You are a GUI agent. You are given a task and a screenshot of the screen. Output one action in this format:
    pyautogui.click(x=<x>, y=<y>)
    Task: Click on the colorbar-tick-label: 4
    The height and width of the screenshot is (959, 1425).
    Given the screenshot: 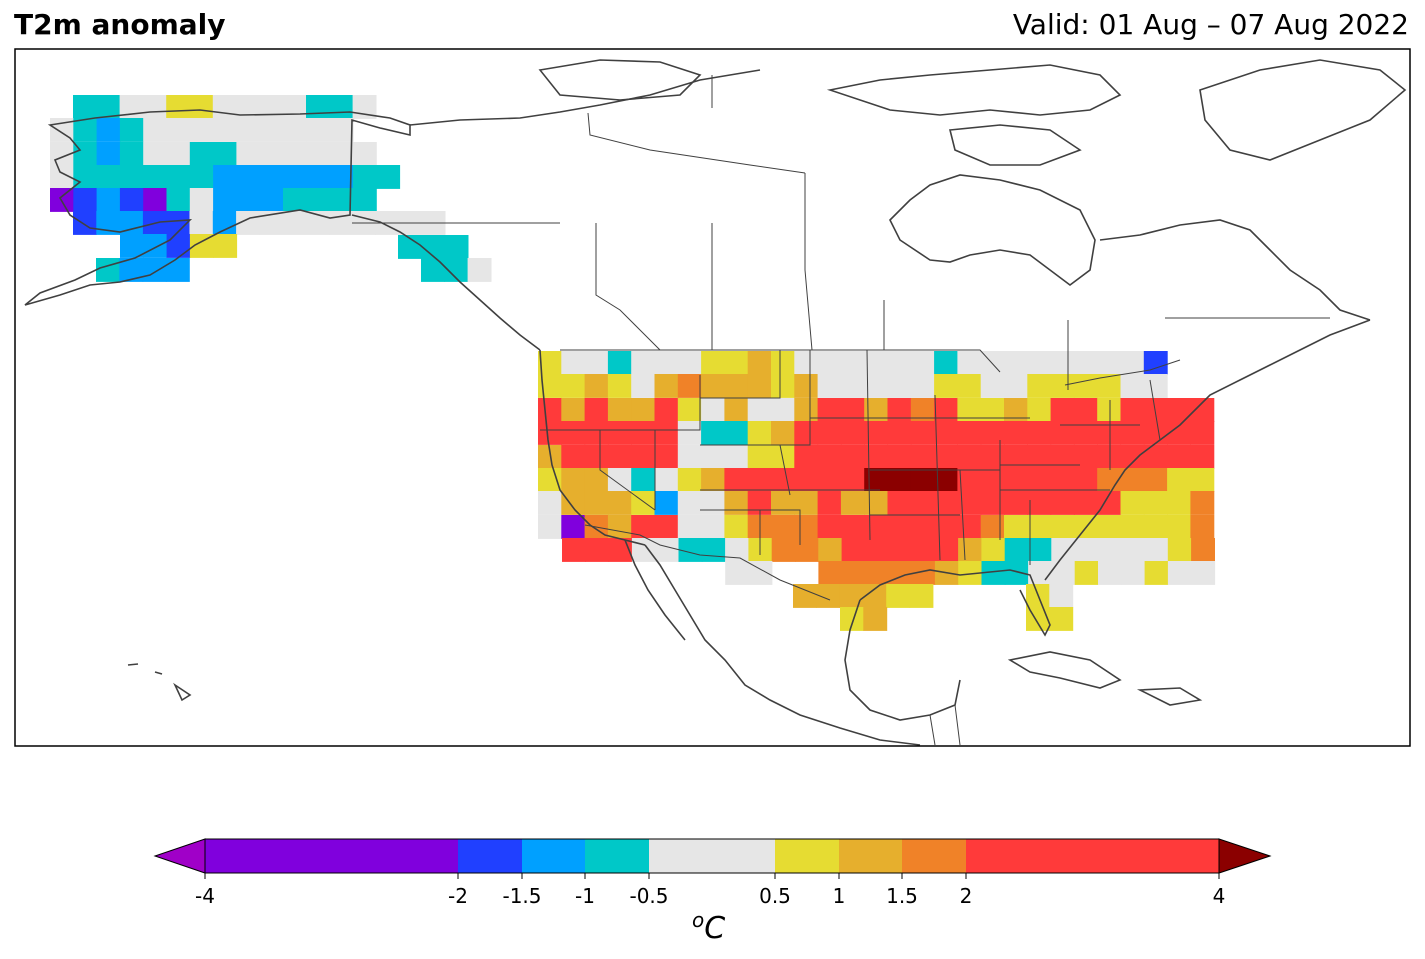 What is the action you would take?
    pyautogui.click(x=1219, y=896)
    